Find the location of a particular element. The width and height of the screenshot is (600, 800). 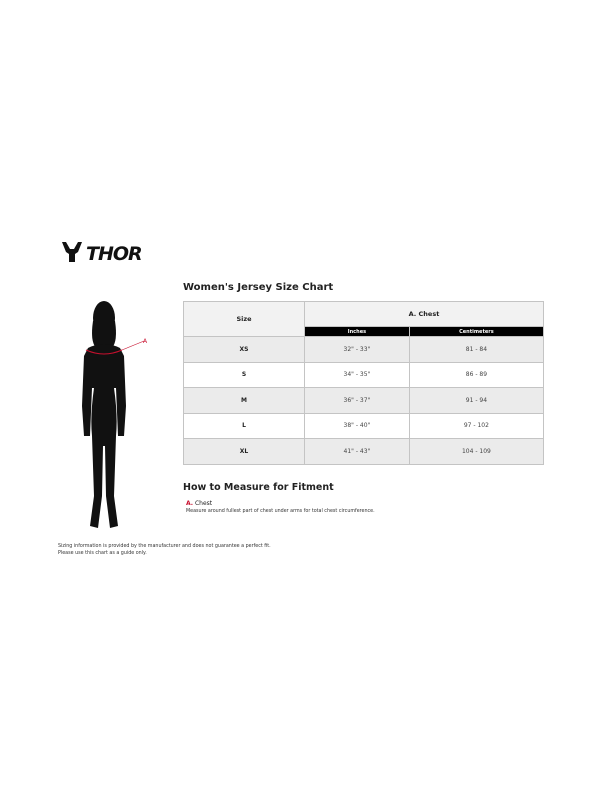

table-row: XL 41" - 43" 104 - 109 is located at coordinates (364, 451).